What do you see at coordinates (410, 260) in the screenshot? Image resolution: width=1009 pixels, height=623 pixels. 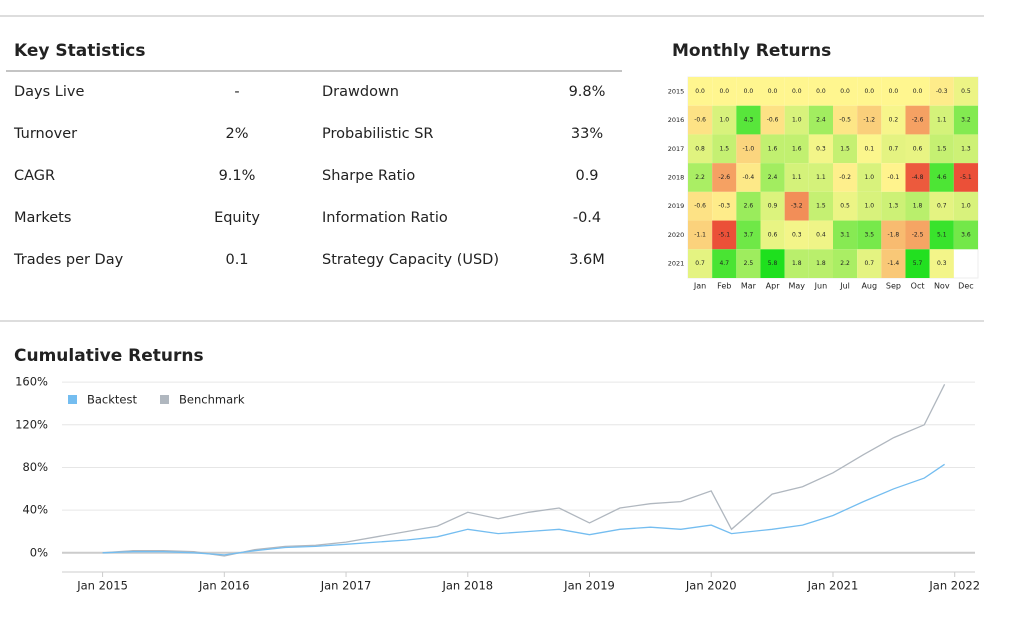 I see `stat-label: Strategy Capacity (USD)` at bounding box center [410, 260].